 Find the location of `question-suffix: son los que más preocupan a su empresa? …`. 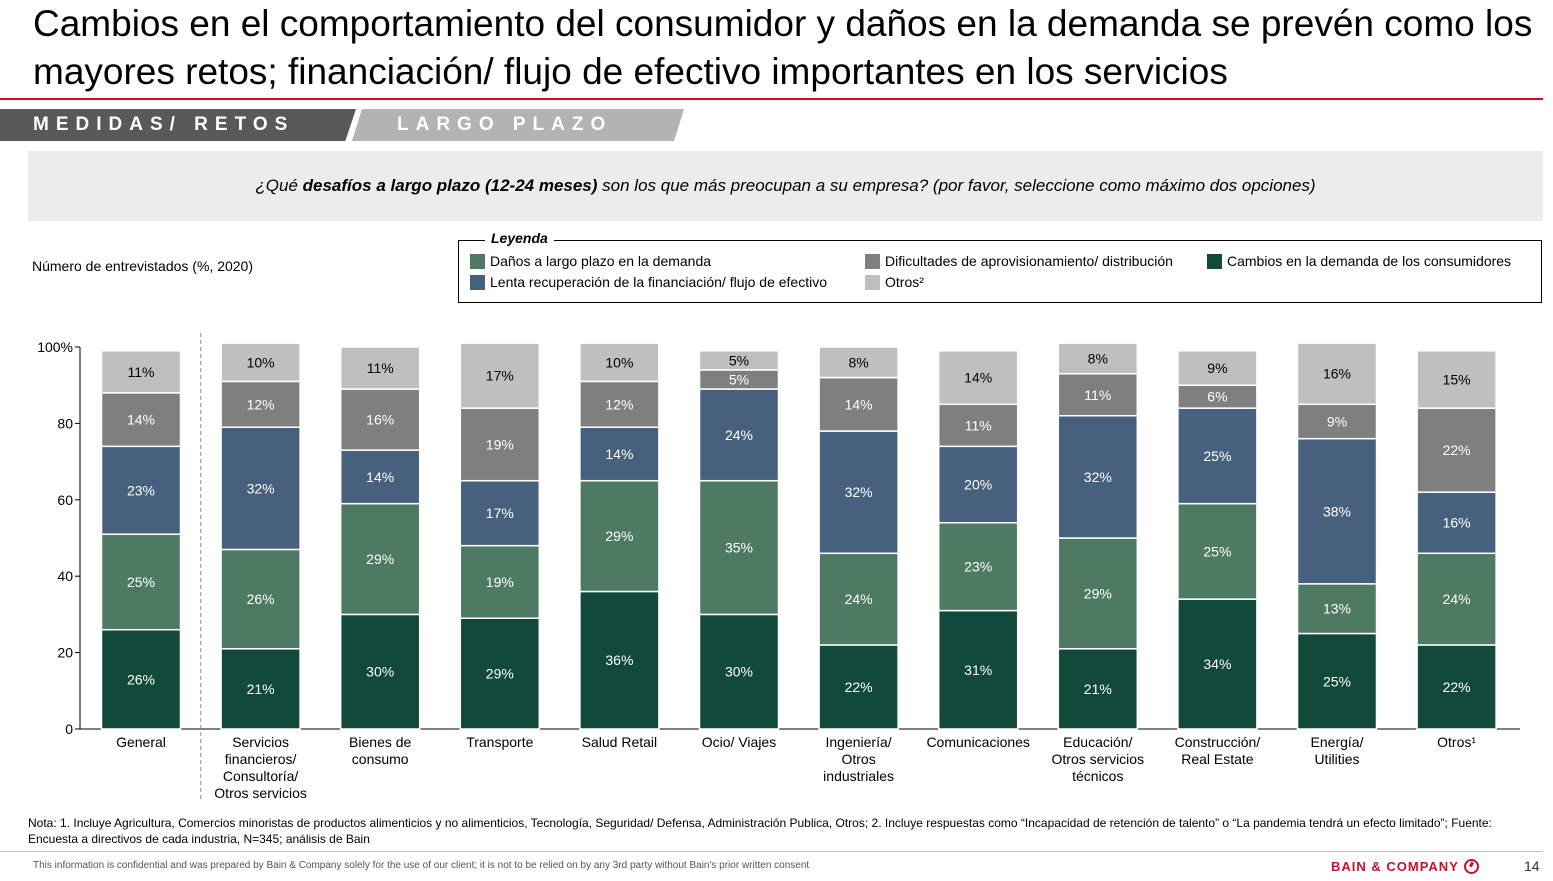

question-suffix: son los que más preocupan a su empresa? … is located at coordinates (956, 185).